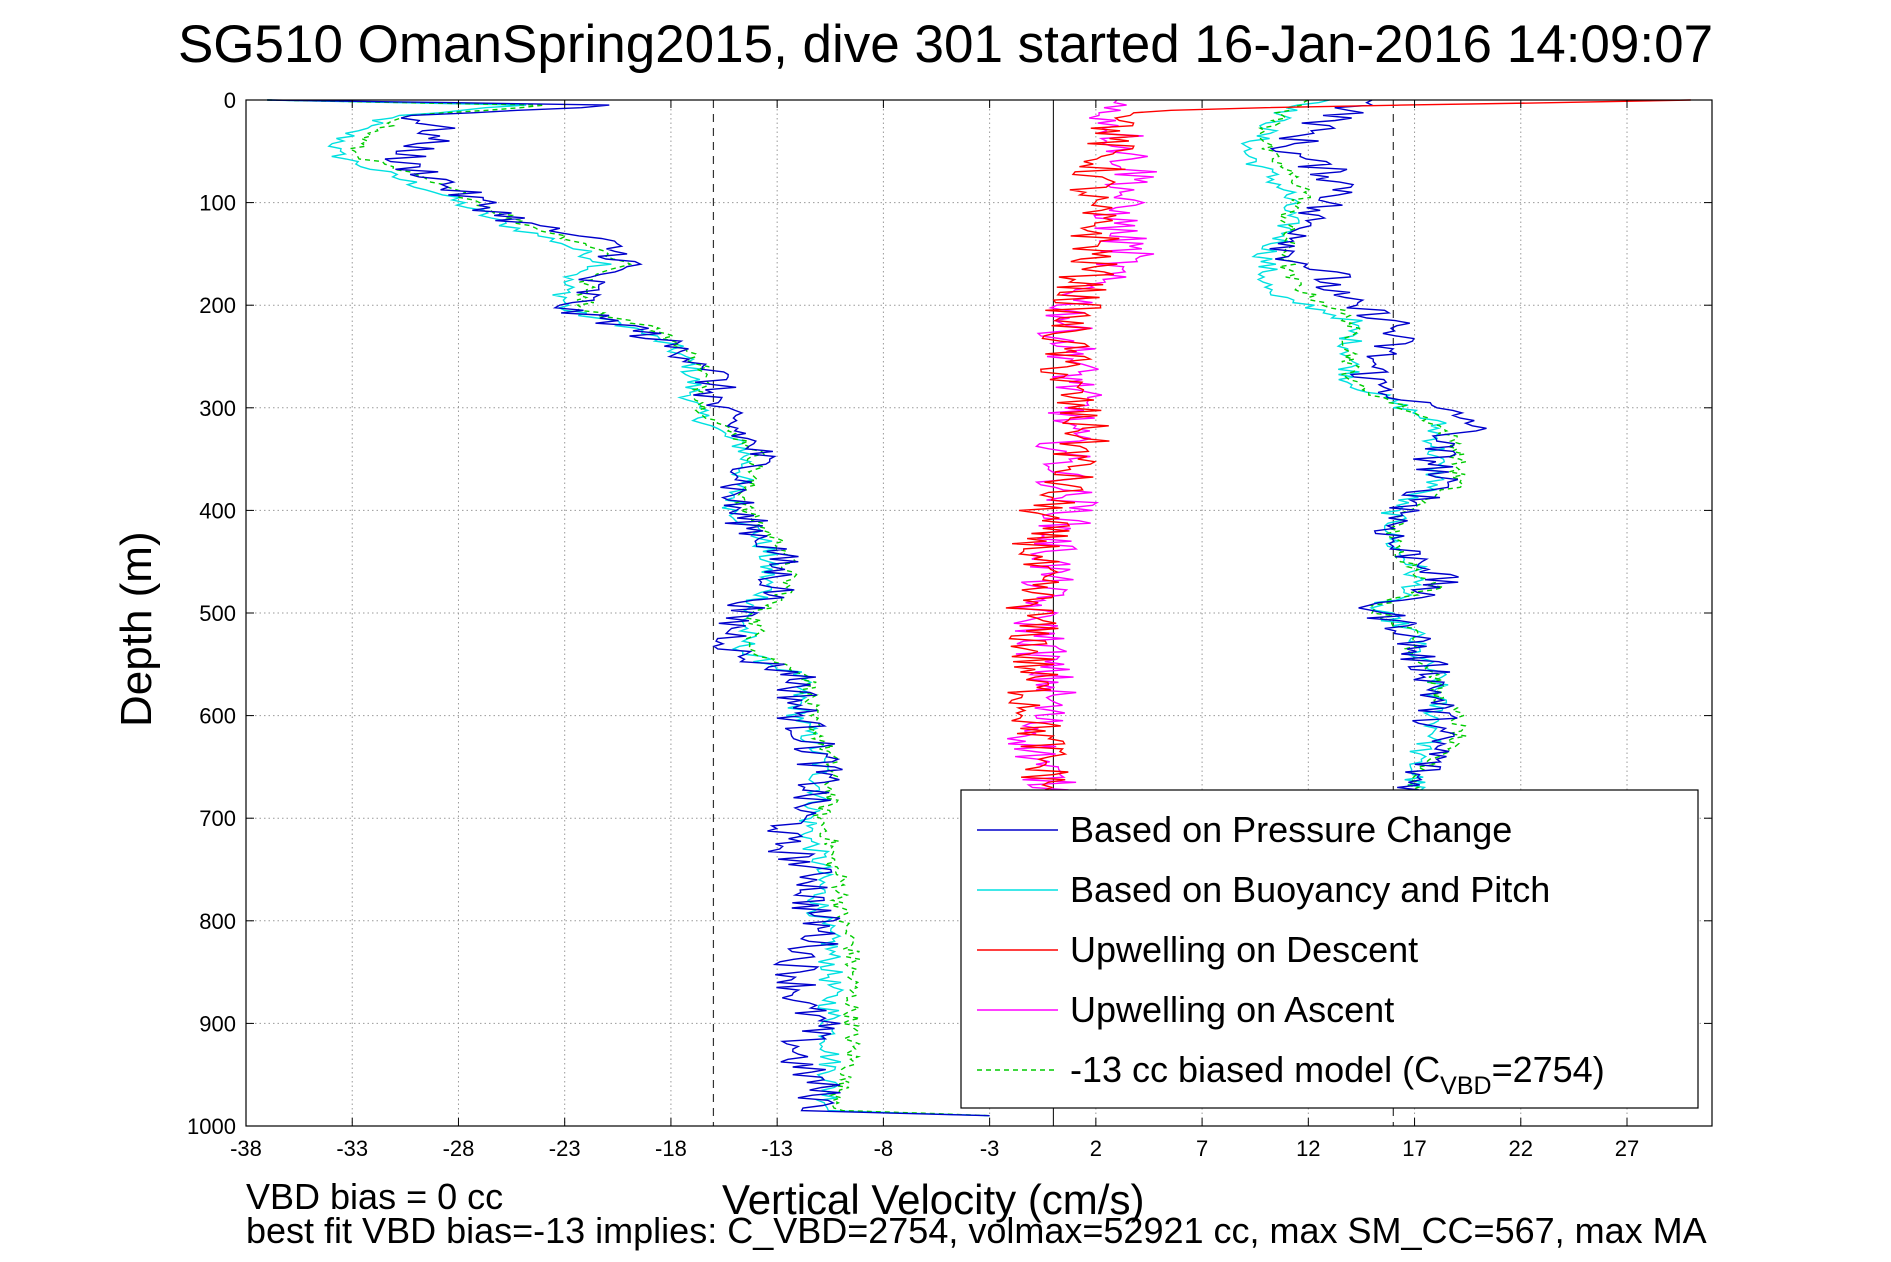 This screenshot has height=1262, width=1891. Describe the element at coordinates (217, 921) in the screenshot. I see `y-tick-label: 800` at that location.